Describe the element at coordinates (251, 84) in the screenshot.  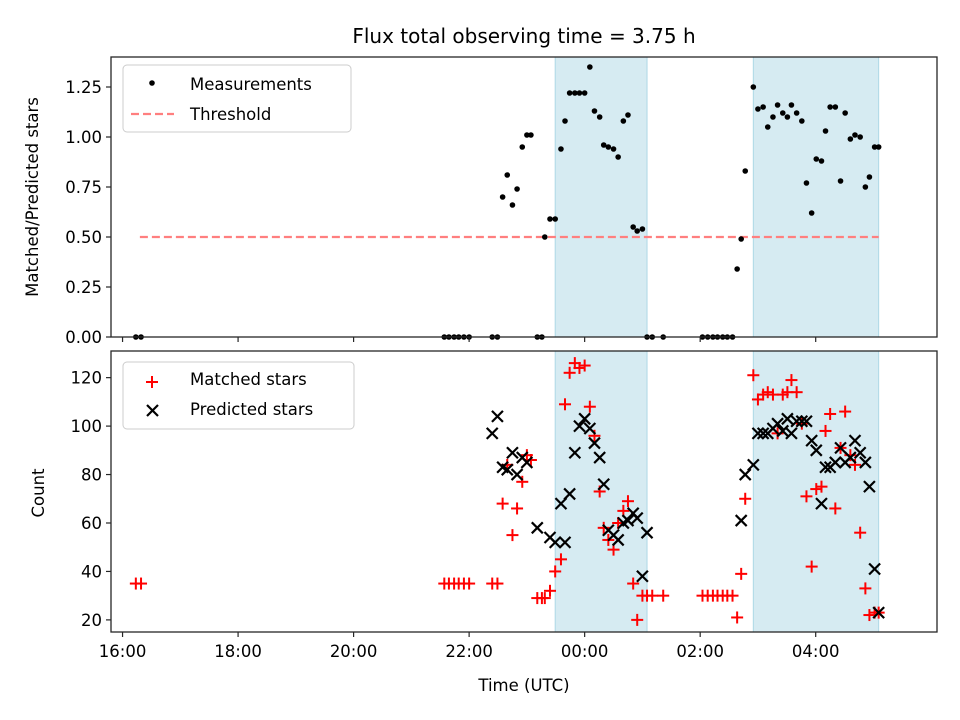
I see `legend-measurements-label: Measurements` at that location.